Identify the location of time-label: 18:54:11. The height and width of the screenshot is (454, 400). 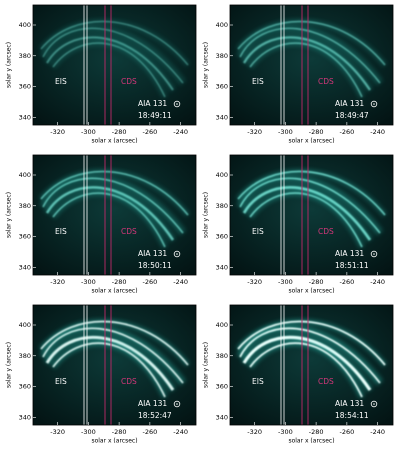
(352, 415).